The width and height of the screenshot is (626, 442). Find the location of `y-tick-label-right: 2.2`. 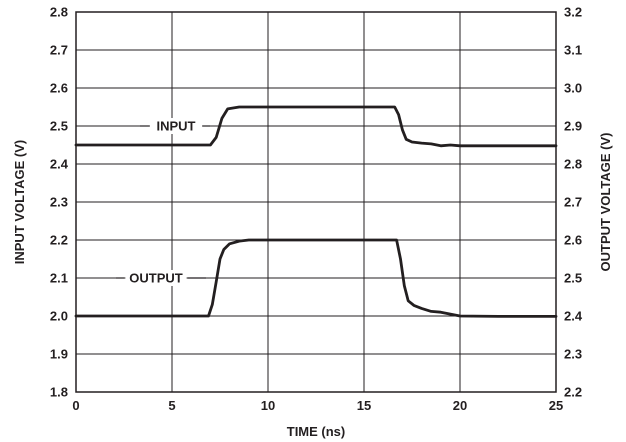

y-tick-label-right: 2.2 is located at coordinates (573, 392).